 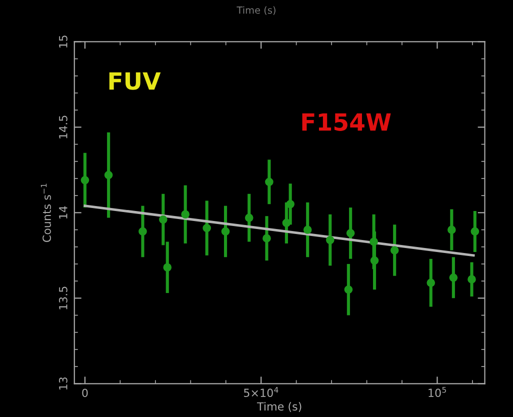 I want to click on annotation: F154W, so click(x=346, y=122).